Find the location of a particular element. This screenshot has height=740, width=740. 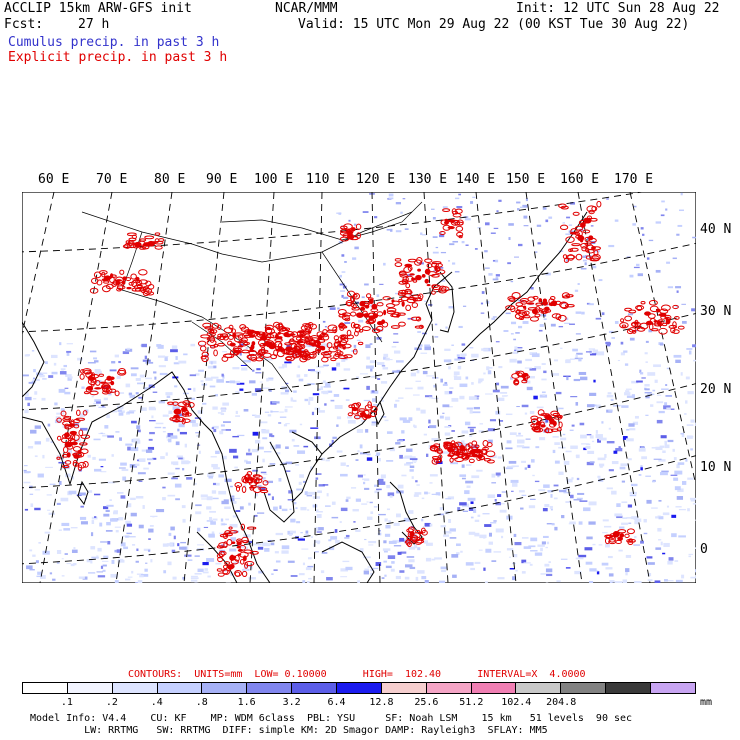

colorbar-tick-label: 6.4 is located at coordinates (336, 702).